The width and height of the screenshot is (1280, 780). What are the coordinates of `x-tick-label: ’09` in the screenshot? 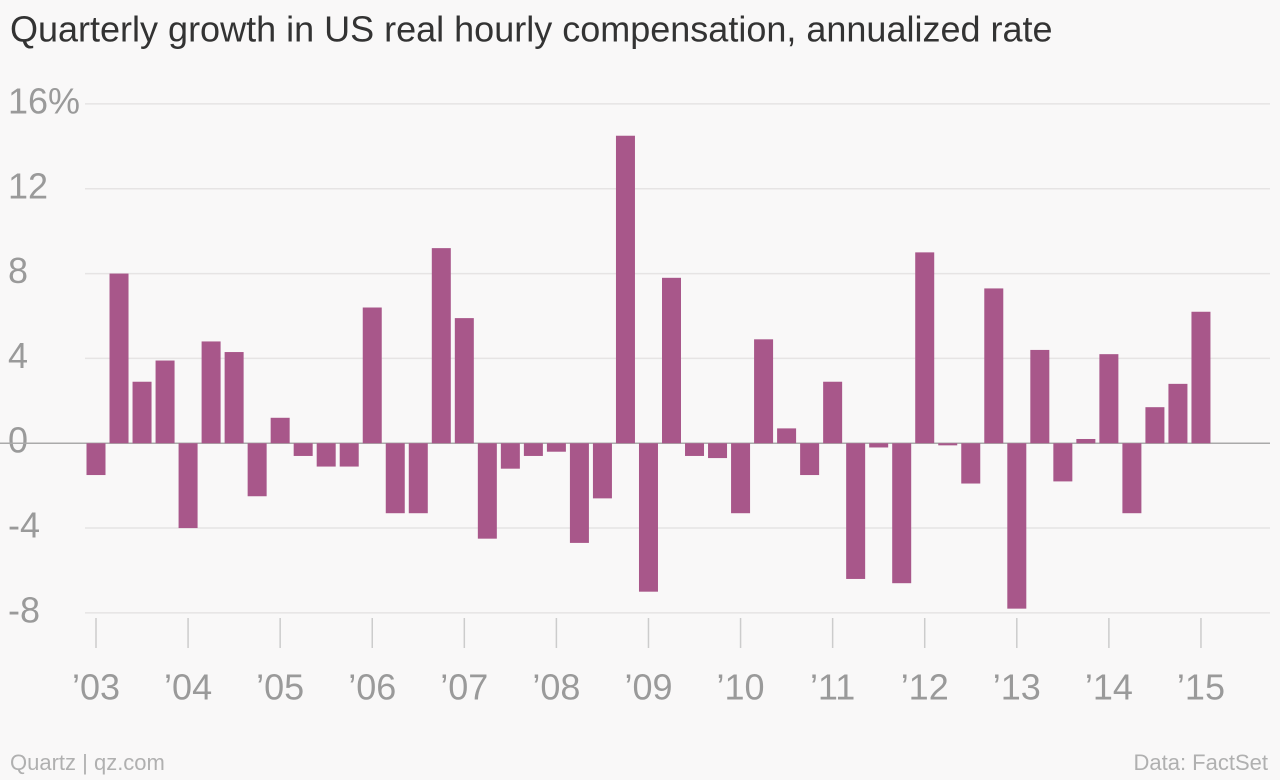 It's located at (648, 687).